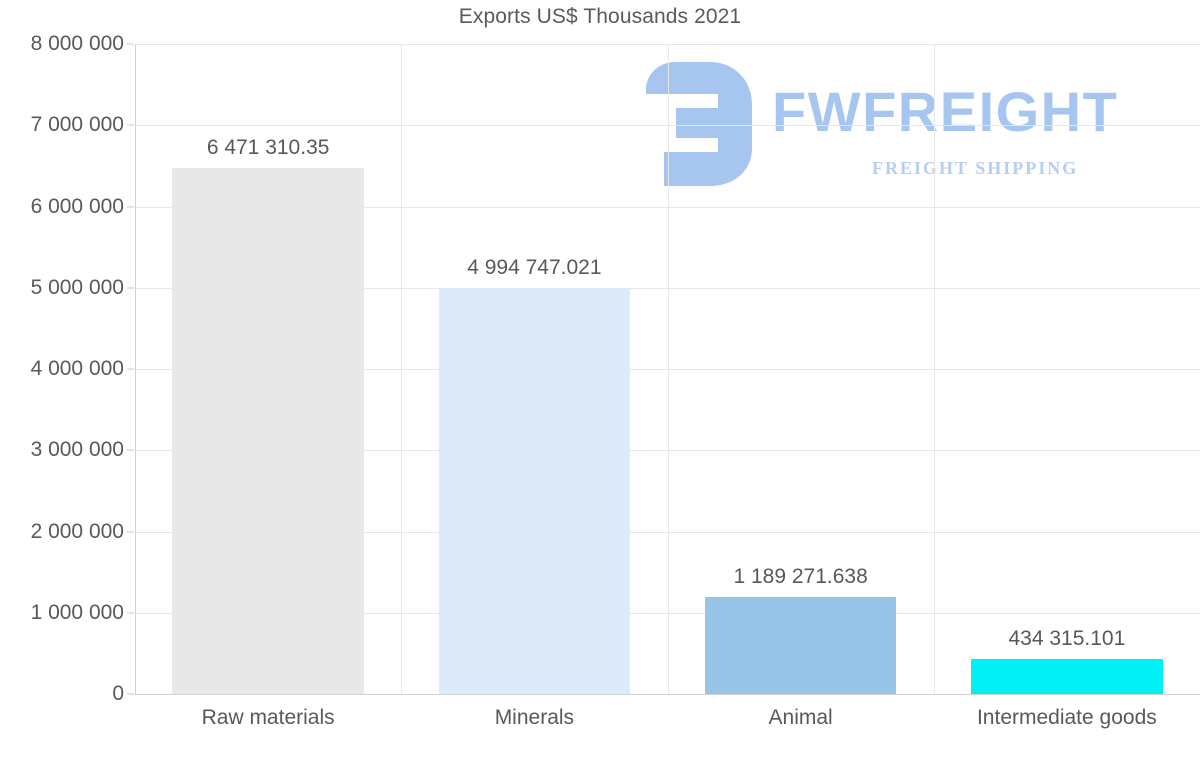 This screenshot has width=1200, height=763. Describe the element at coordinates (1066, 717) in the screenshot. I see `x-axis-category-label: Intermediate goods` at that location.